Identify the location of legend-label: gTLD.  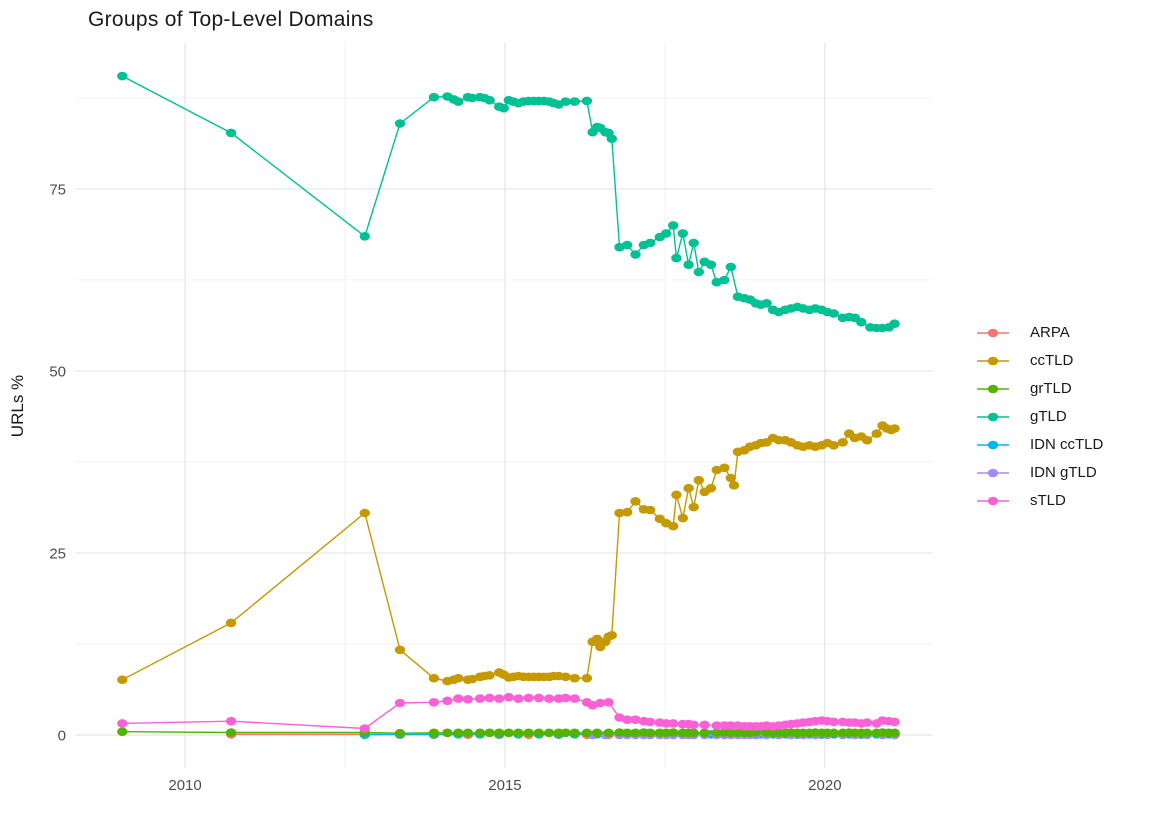
(1048, 416).